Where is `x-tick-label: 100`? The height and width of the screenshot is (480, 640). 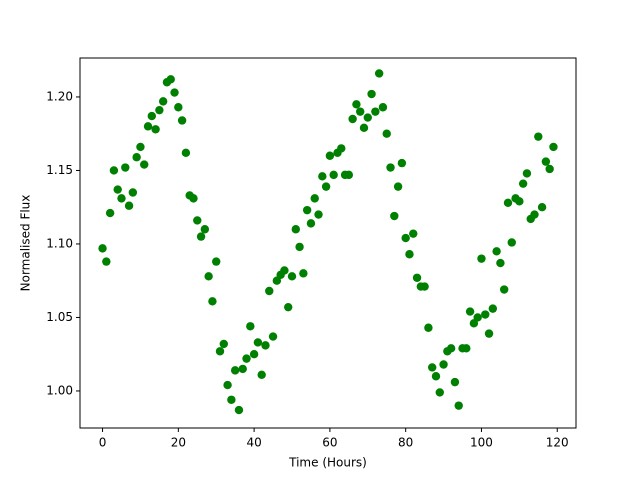 x-tick-label: 100 is located at coordinates (481, 443).